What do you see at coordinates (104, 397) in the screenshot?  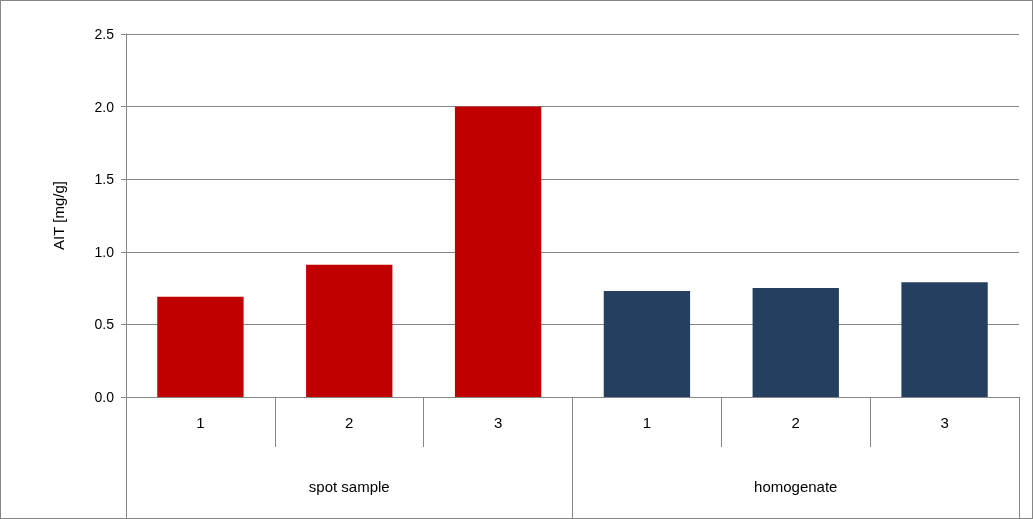 I see `y-tick-label: 0.0` at bounding box center [104, 397].